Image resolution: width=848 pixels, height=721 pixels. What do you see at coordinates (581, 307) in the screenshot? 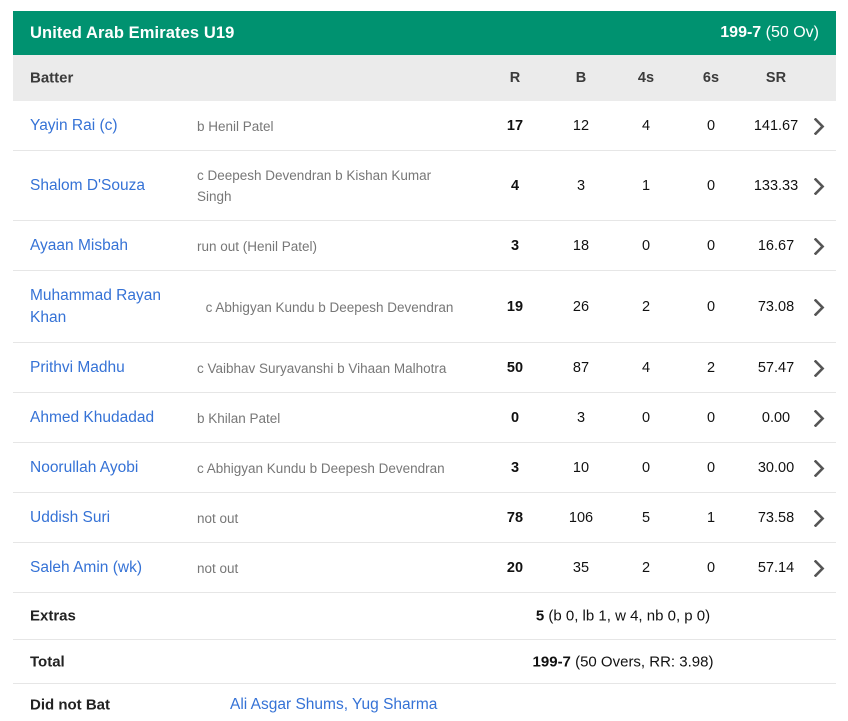
I see `cell-balls: 26` at bounding box center [581, 307].